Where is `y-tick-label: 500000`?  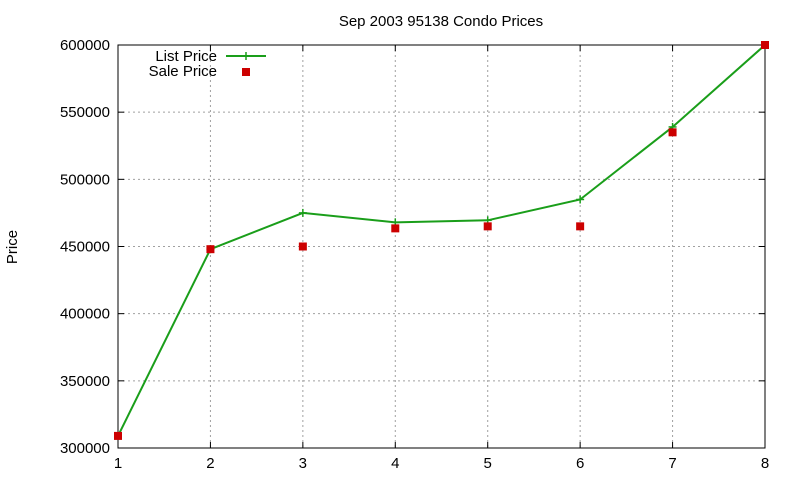 y-tick-label: 500000 is located at coordinates (85, 179).